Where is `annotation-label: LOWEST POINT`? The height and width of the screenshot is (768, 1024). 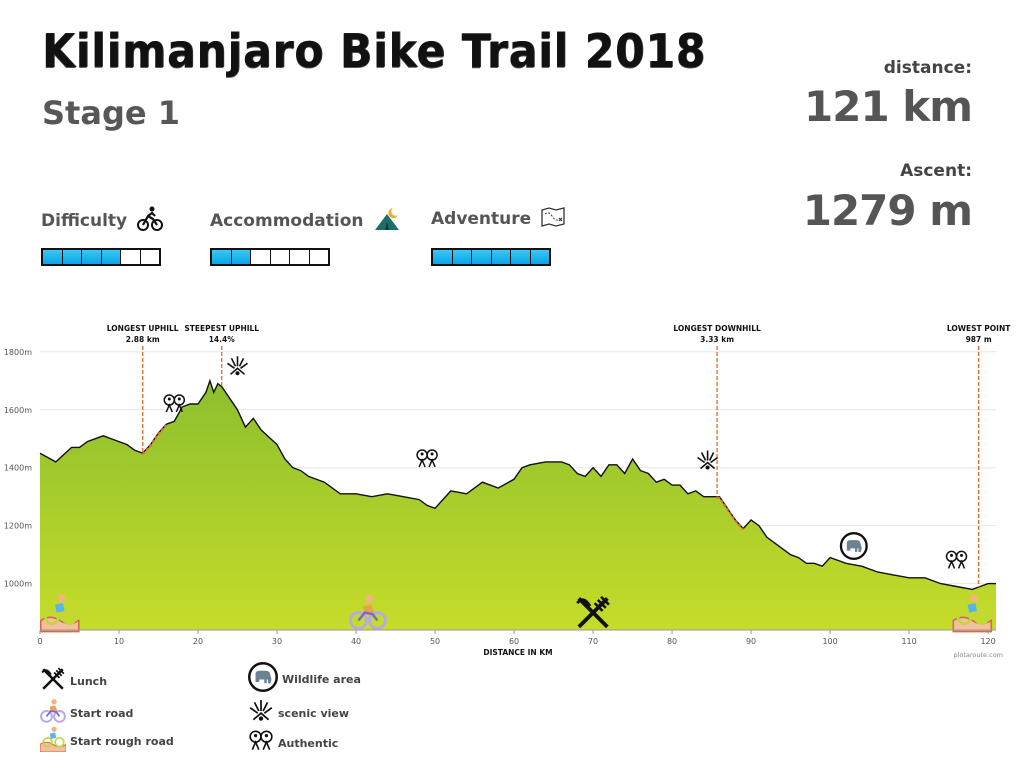 annotation-label: LOWEST POINT is located at coordinates (979, 328).